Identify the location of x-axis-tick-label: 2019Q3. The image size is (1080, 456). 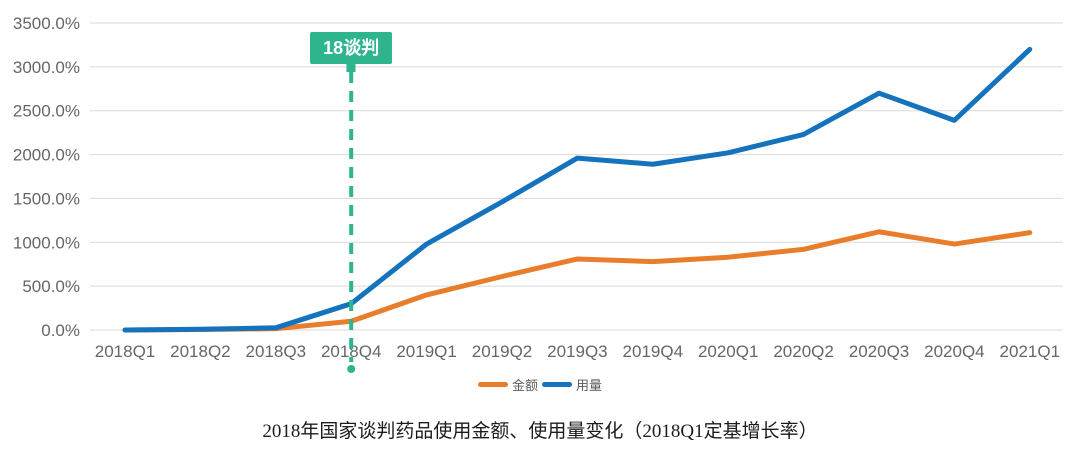
(577, 351).